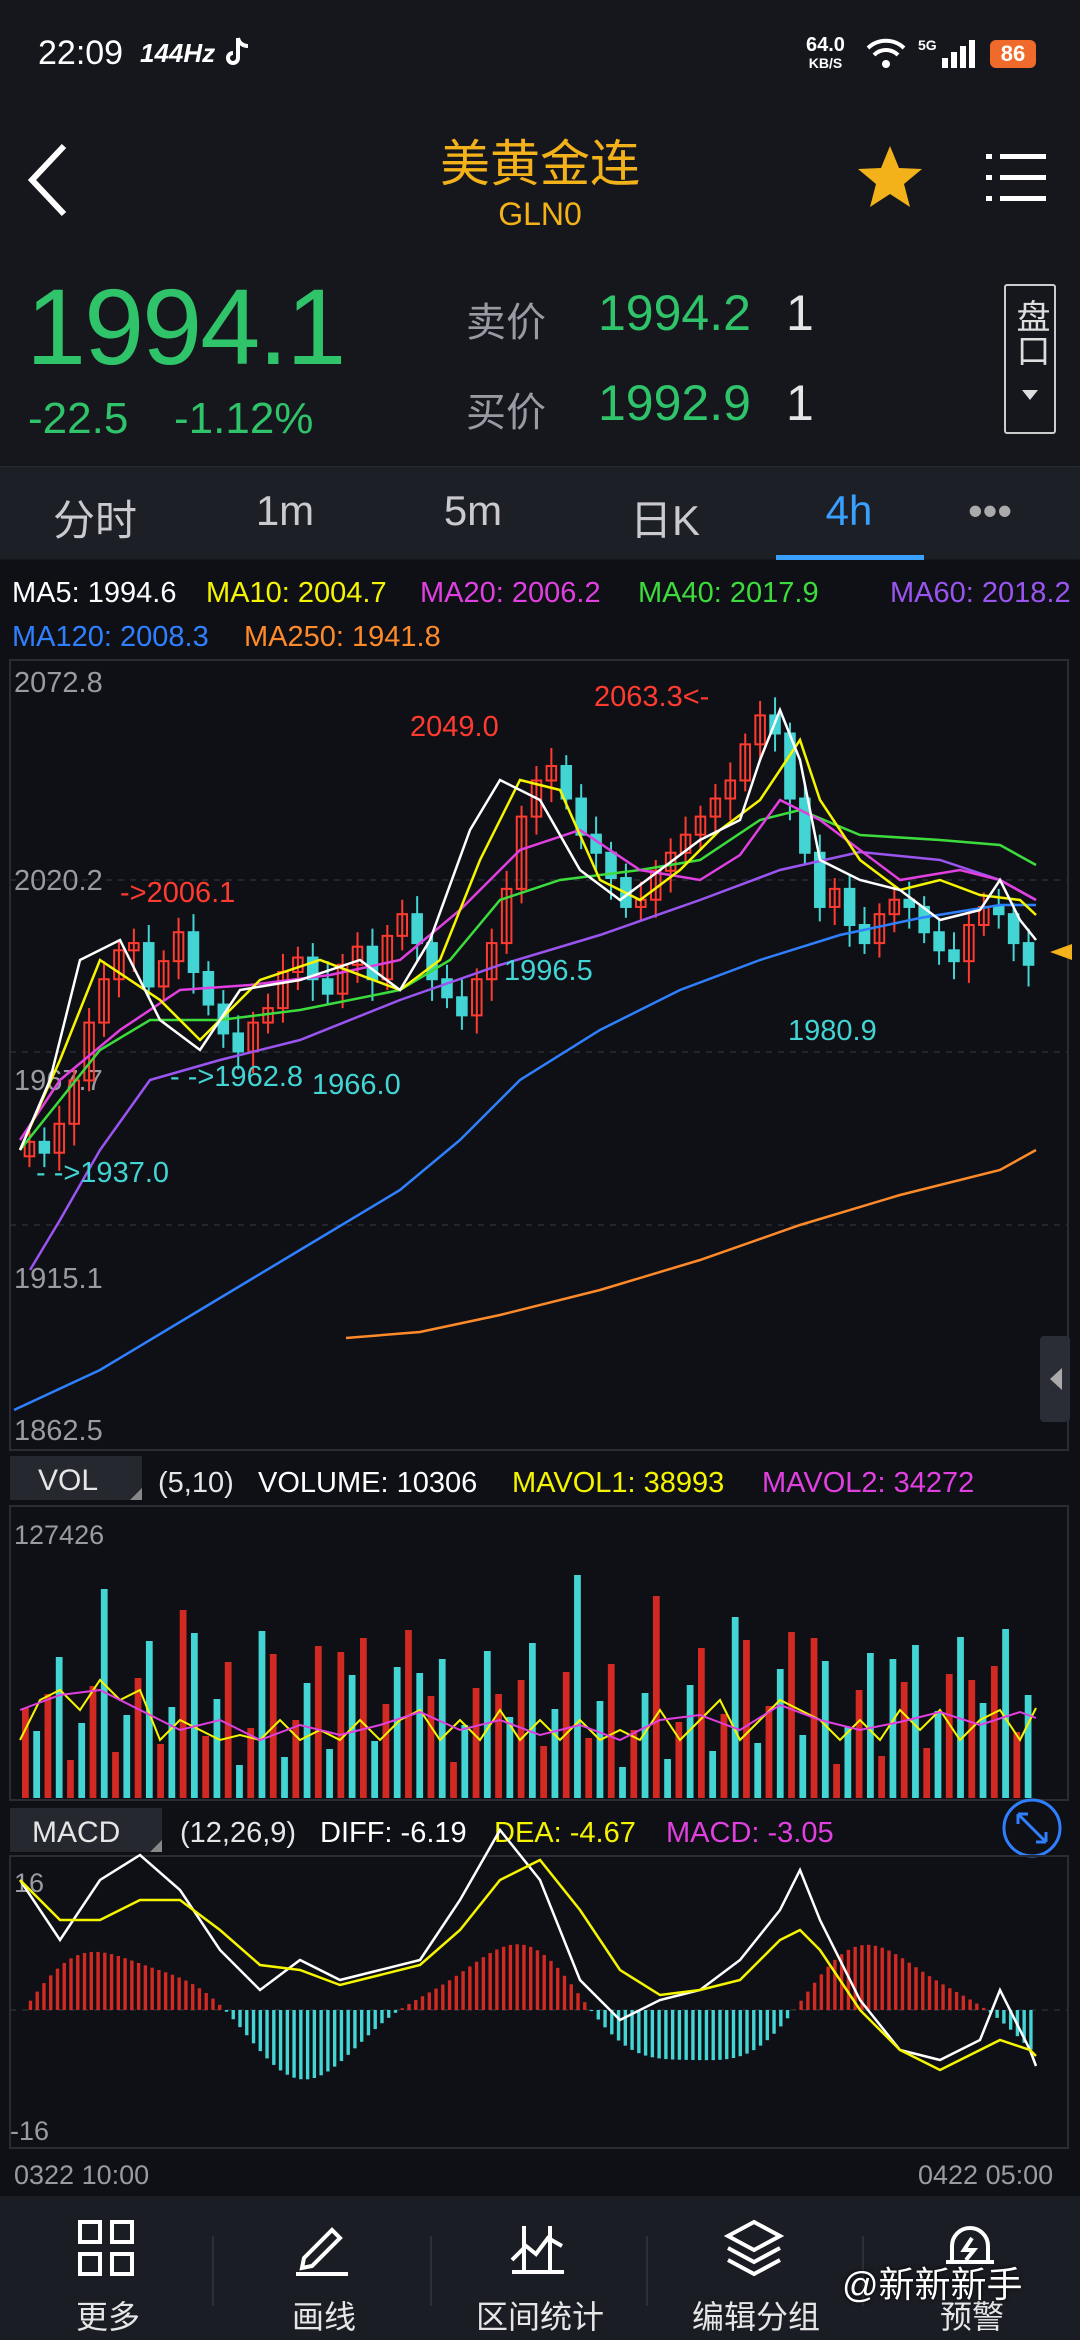 The image size is (1080, 2340). Describe the element at coordinates (540, 214) in the screenshot. I see `instrument-code: GLN0` at that location.